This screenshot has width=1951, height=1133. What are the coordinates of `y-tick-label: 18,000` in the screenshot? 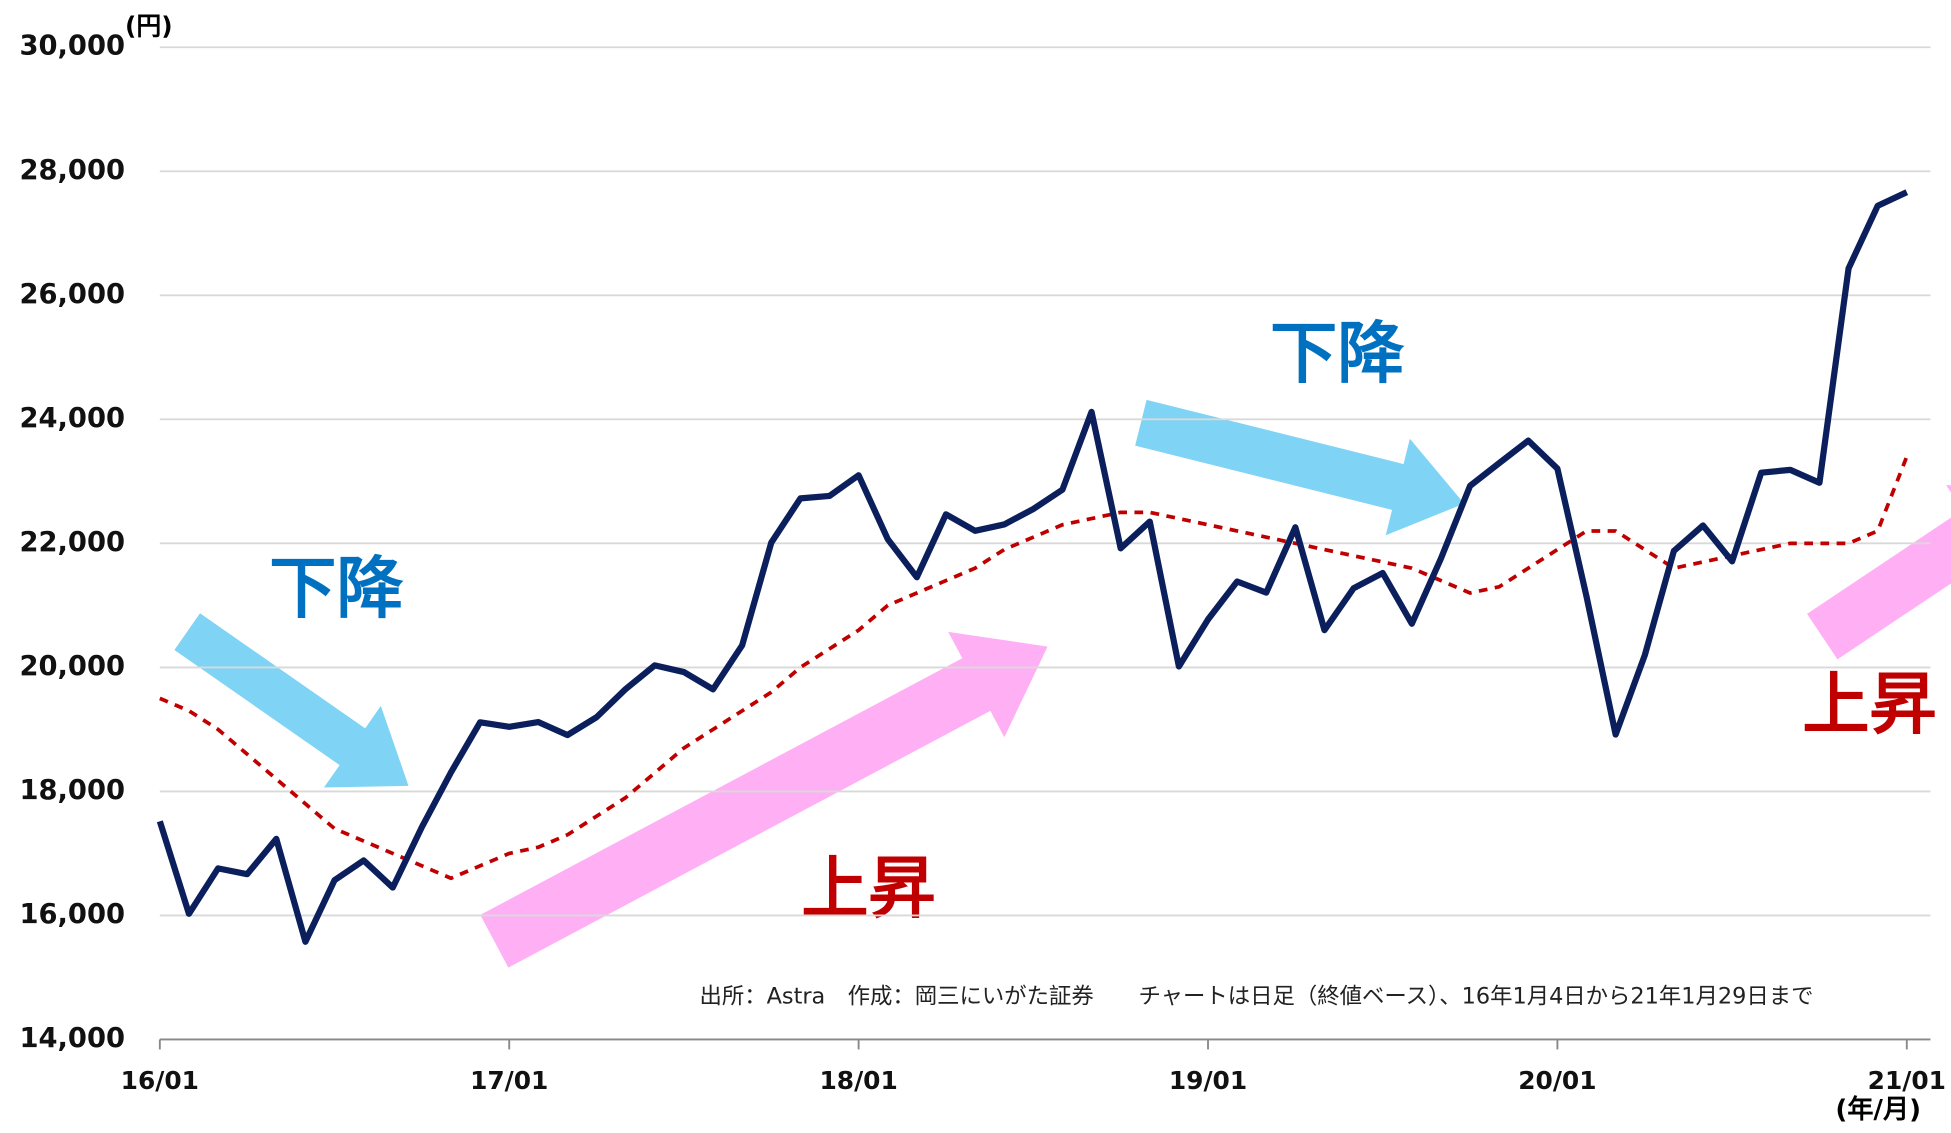 It's located at (72, 790).